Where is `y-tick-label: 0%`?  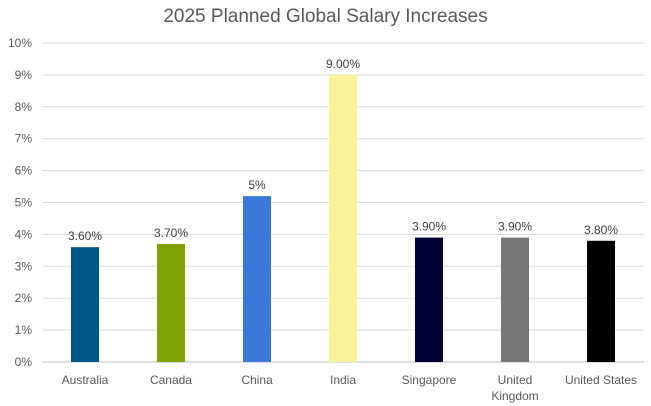
y-tick-label: 0% is located at coordinates (24, 362).